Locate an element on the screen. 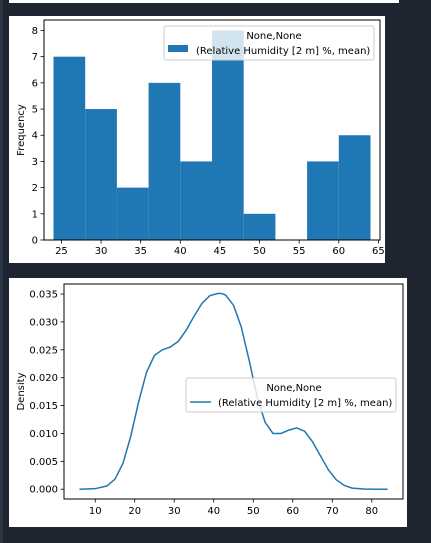 This screenshot has height=543, width=431. histogram-y-tick-label: 7 is located at coordinates (35, 57).